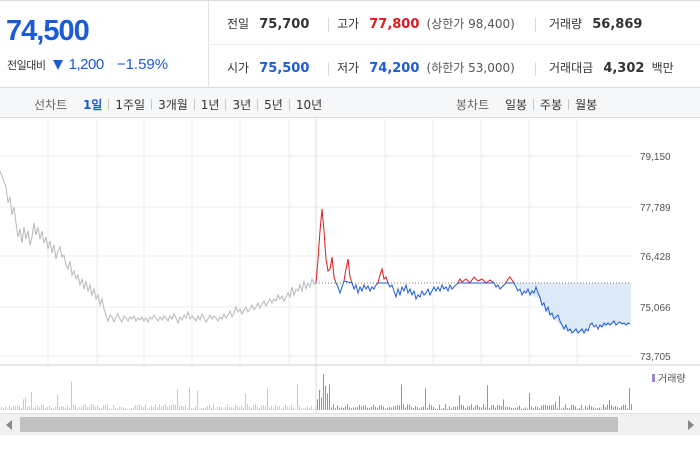 This screenshot has height=450, width=700. Describe the element at coordinates (210, 105) in the screenshot. I see `tab-1y: 1년` at that location.